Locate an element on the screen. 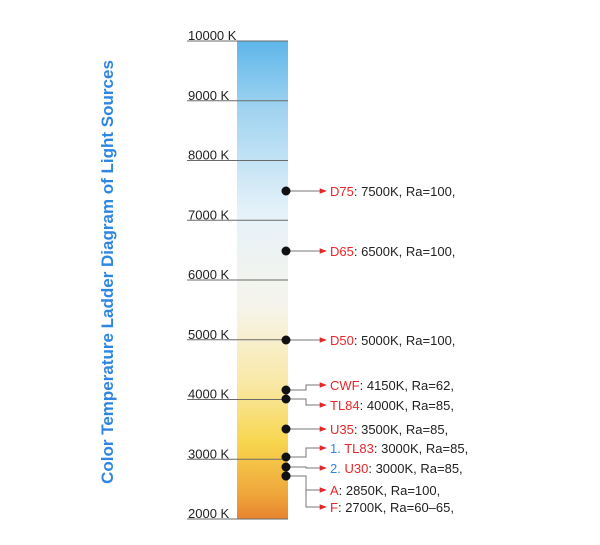 Image resolution: width=600 pixels, height=545 pixels. source-dot-d65 is located at coordinates (286, 251).